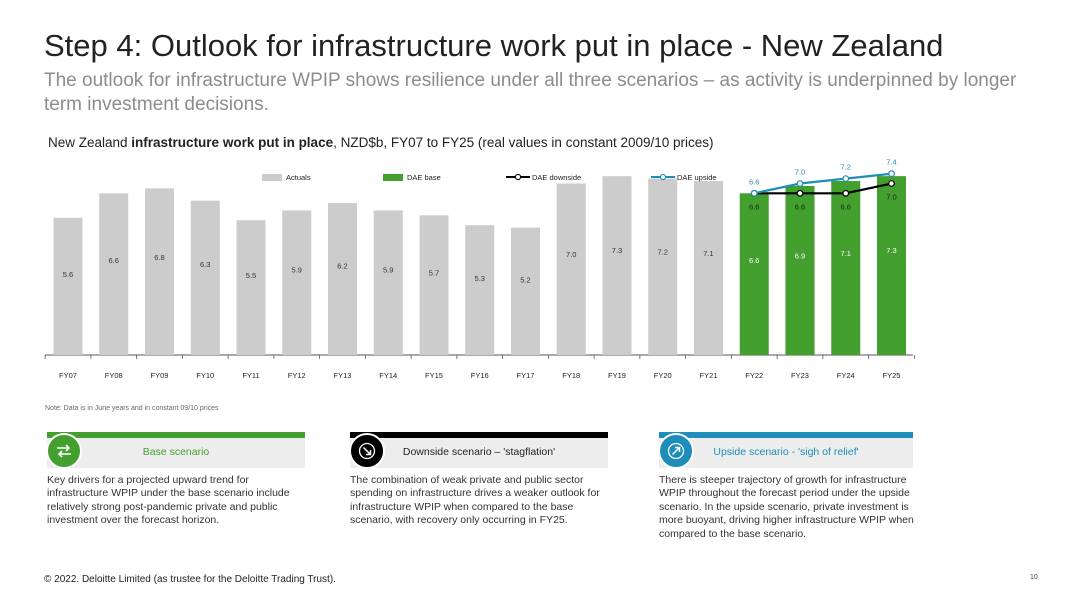 The image size is (1080, 607). Describe the element at coordinates (205, 375) in the screenshot. I see `x-tick-label: FY10` at that location.